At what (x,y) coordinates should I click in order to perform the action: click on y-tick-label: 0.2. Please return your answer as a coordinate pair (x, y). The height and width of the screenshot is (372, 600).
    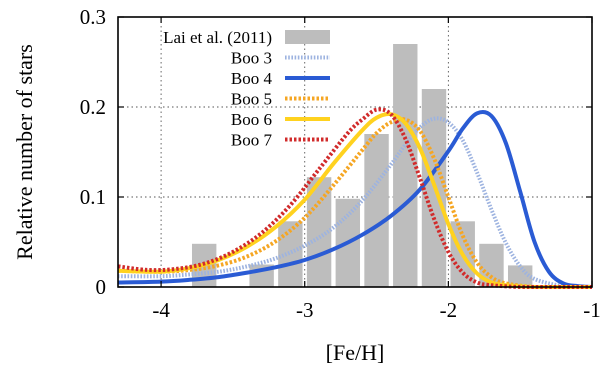
    Looking at the image, I should click on (93, 107).